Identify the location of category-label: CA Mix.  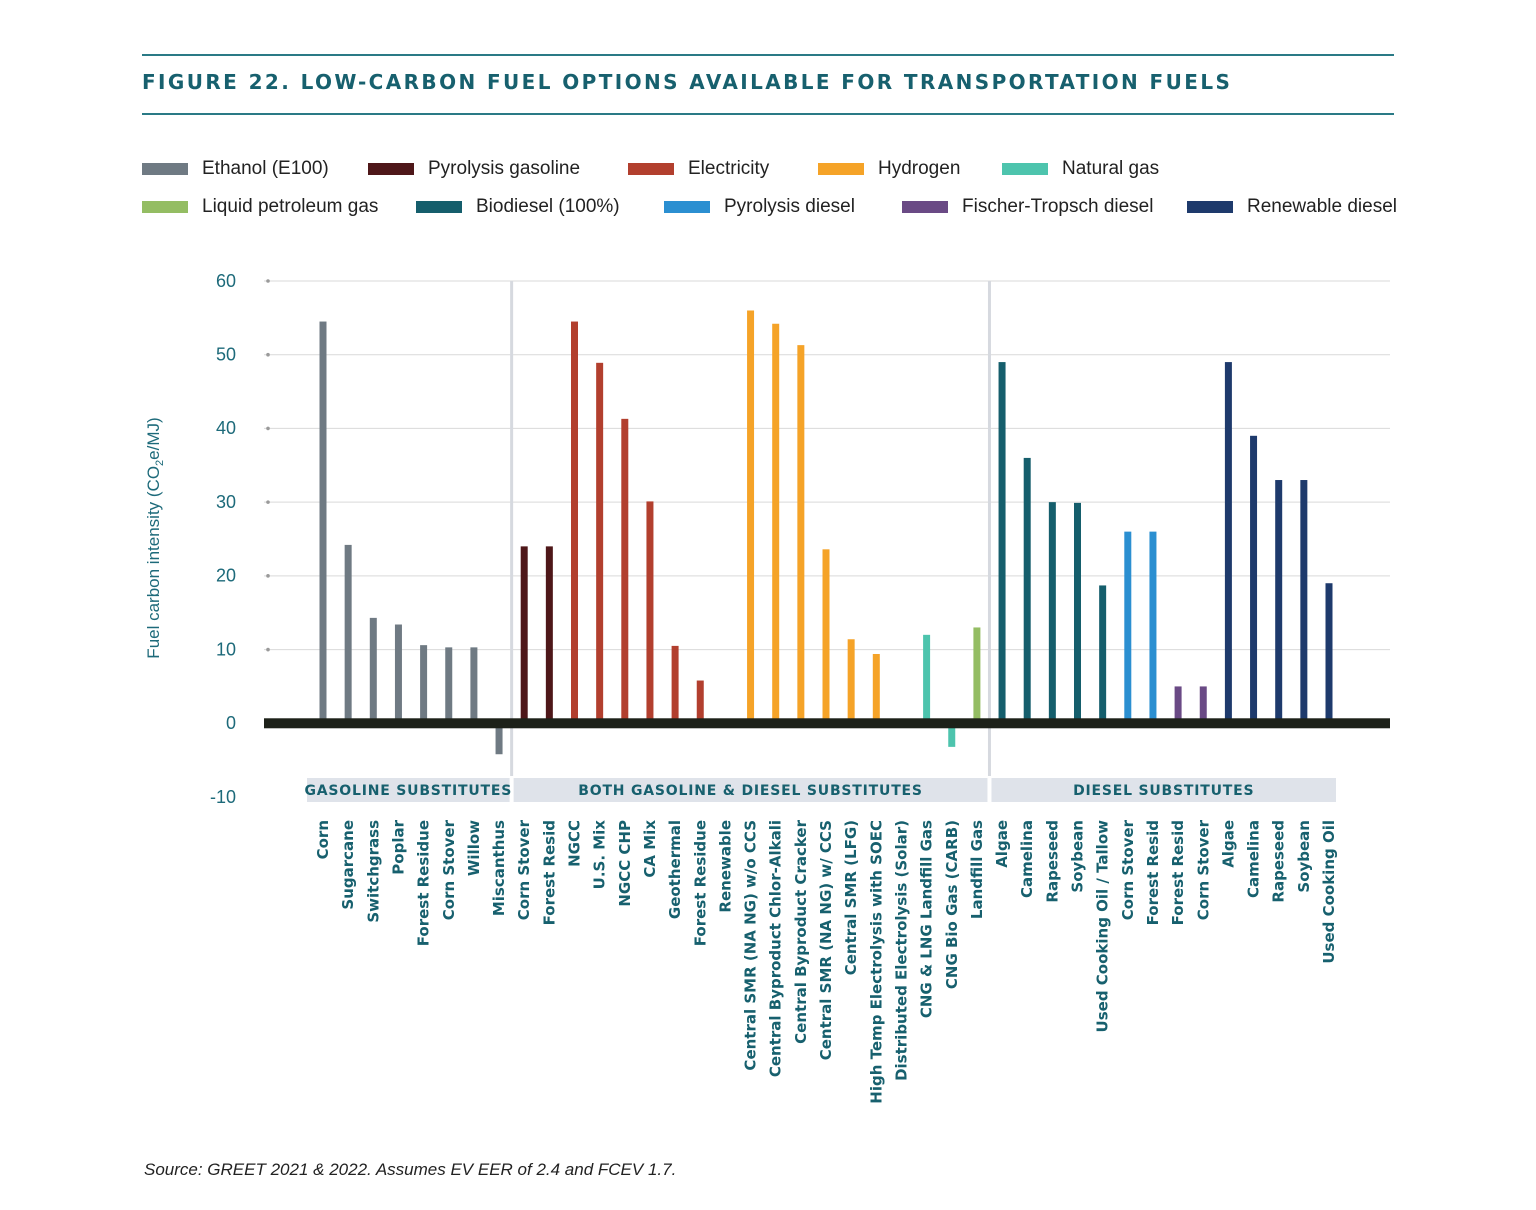
(650, 849).